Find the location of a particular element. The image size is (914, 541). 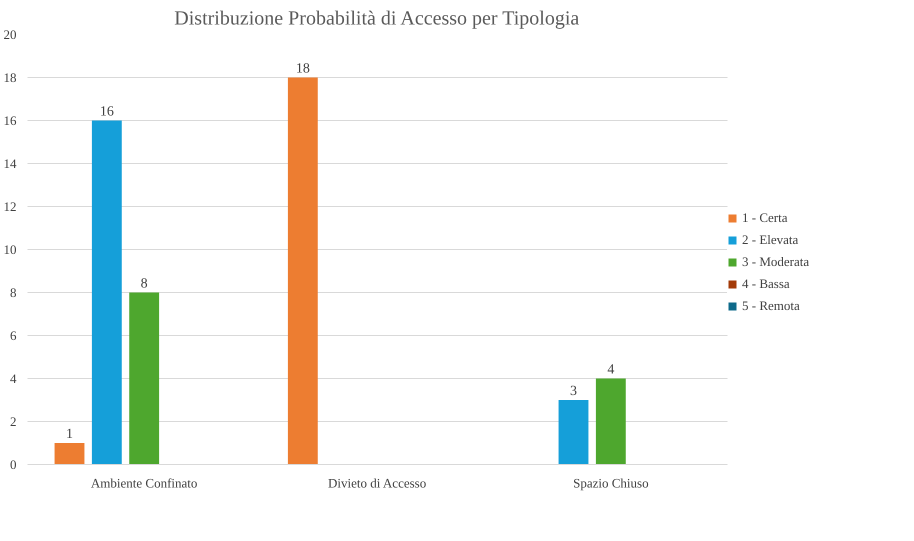

y-tick-label: 16 is located at coordinates (10, 120).